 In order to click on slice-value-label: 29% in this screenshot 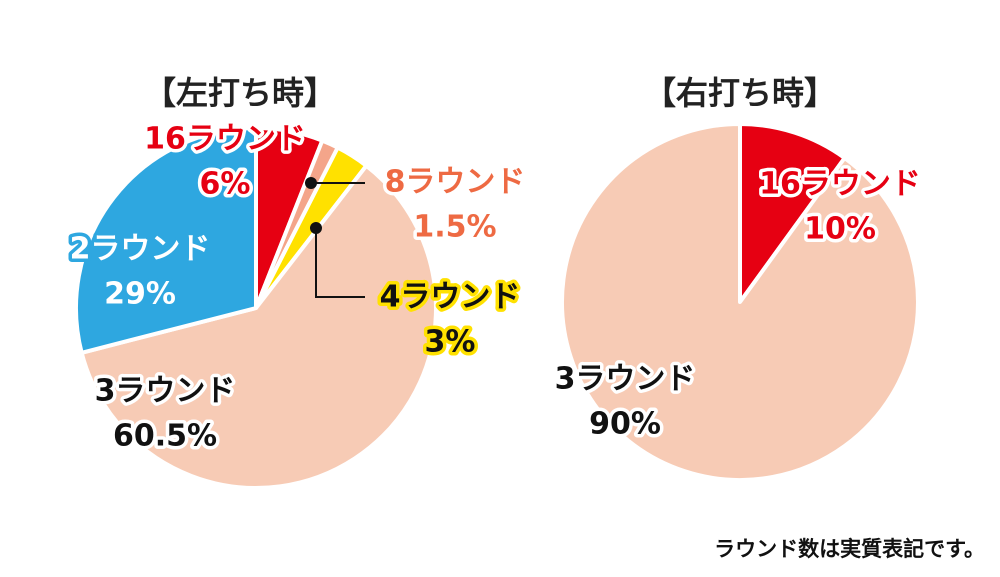, I will do `click(140, 294)`.